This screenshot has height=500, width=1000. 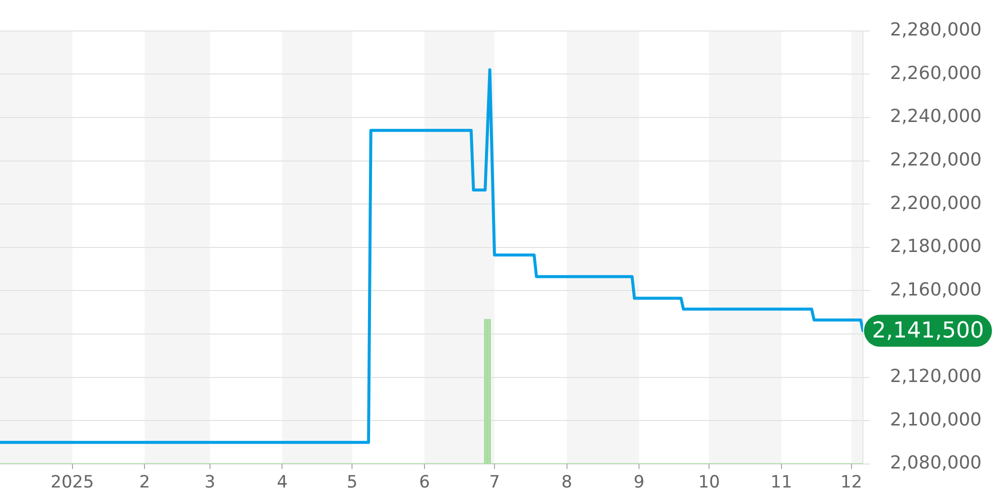 What do you see at coordinates (936, 73) in the screenshot?
I see `y-tick-label: 2,260,000` at bounding box center [936, 73].